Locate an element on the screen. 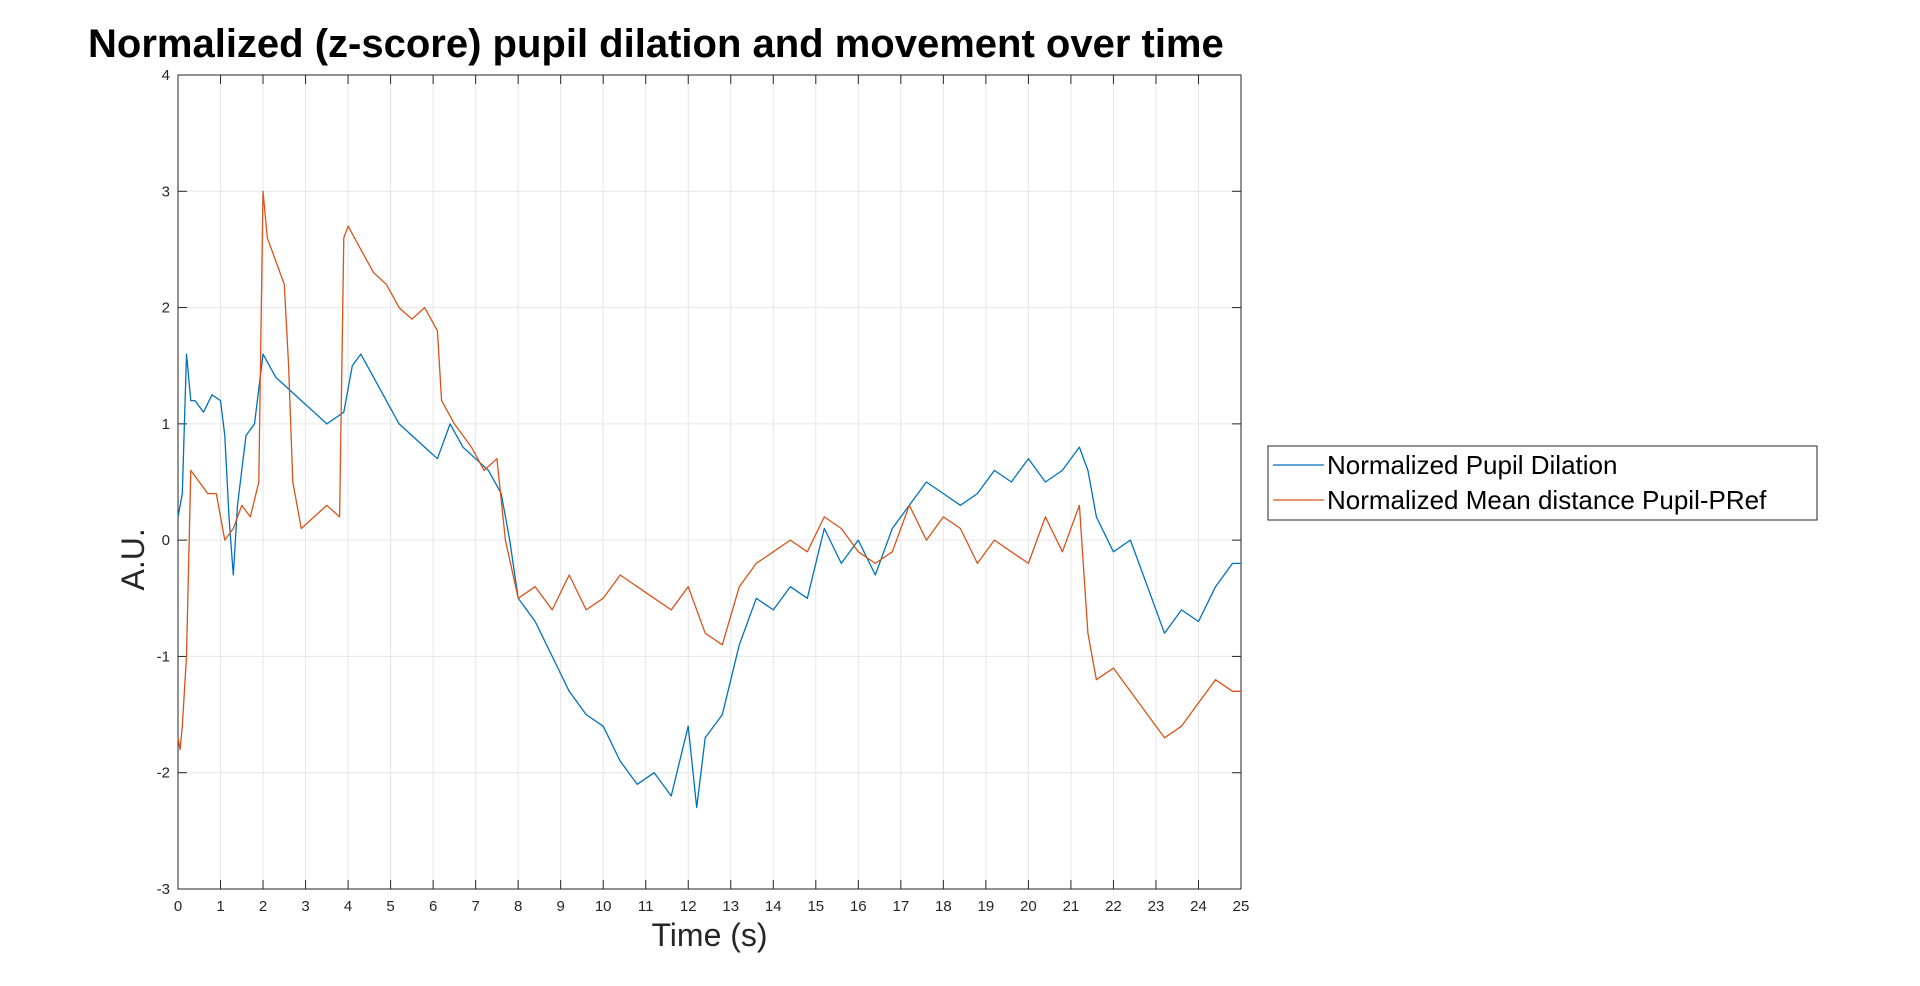 The image size is (1920, 986). x-tick-label: 25 is located at coordinates (1241, 906).